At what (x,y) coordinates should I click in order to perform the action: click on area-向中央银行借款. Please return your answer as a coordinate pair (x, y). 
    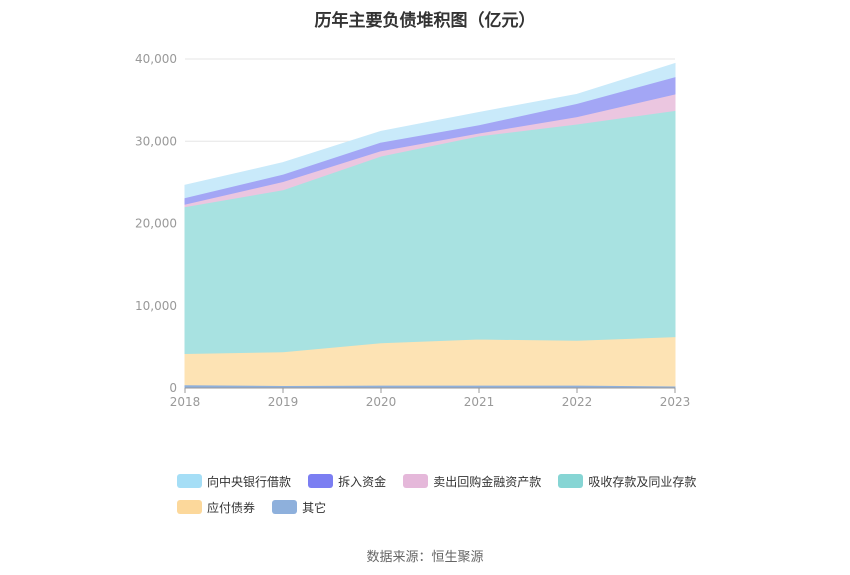
    Looking at the image, I should click on (430, 130).